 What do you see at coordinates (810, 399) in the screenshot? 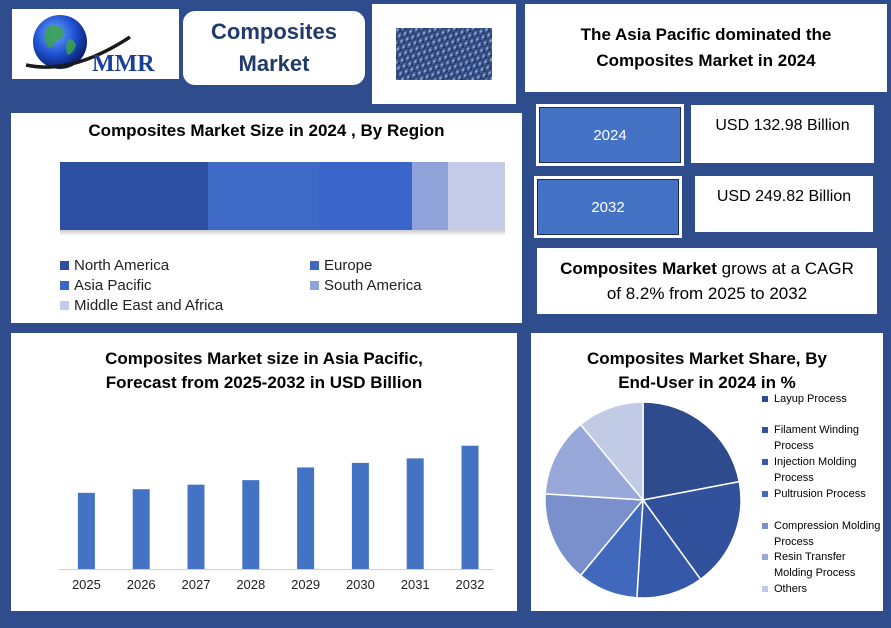
I see `legend-label: Layup Process` at bounding box center [810, 399].